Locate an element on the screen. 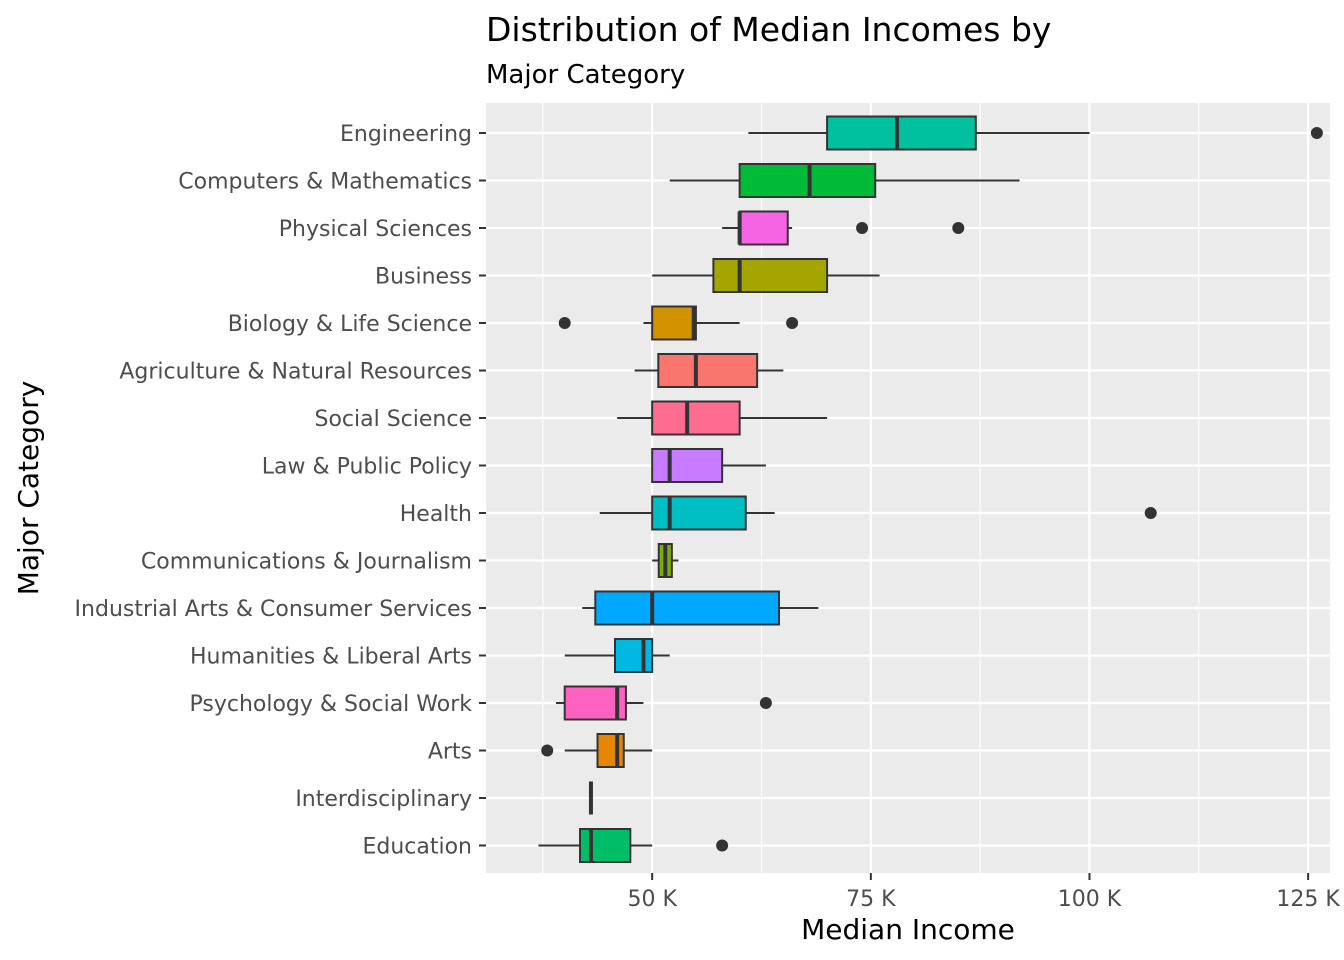 The image size is (1344, 960). x-axis-title: Median Income is located at coordinates (908, 929).